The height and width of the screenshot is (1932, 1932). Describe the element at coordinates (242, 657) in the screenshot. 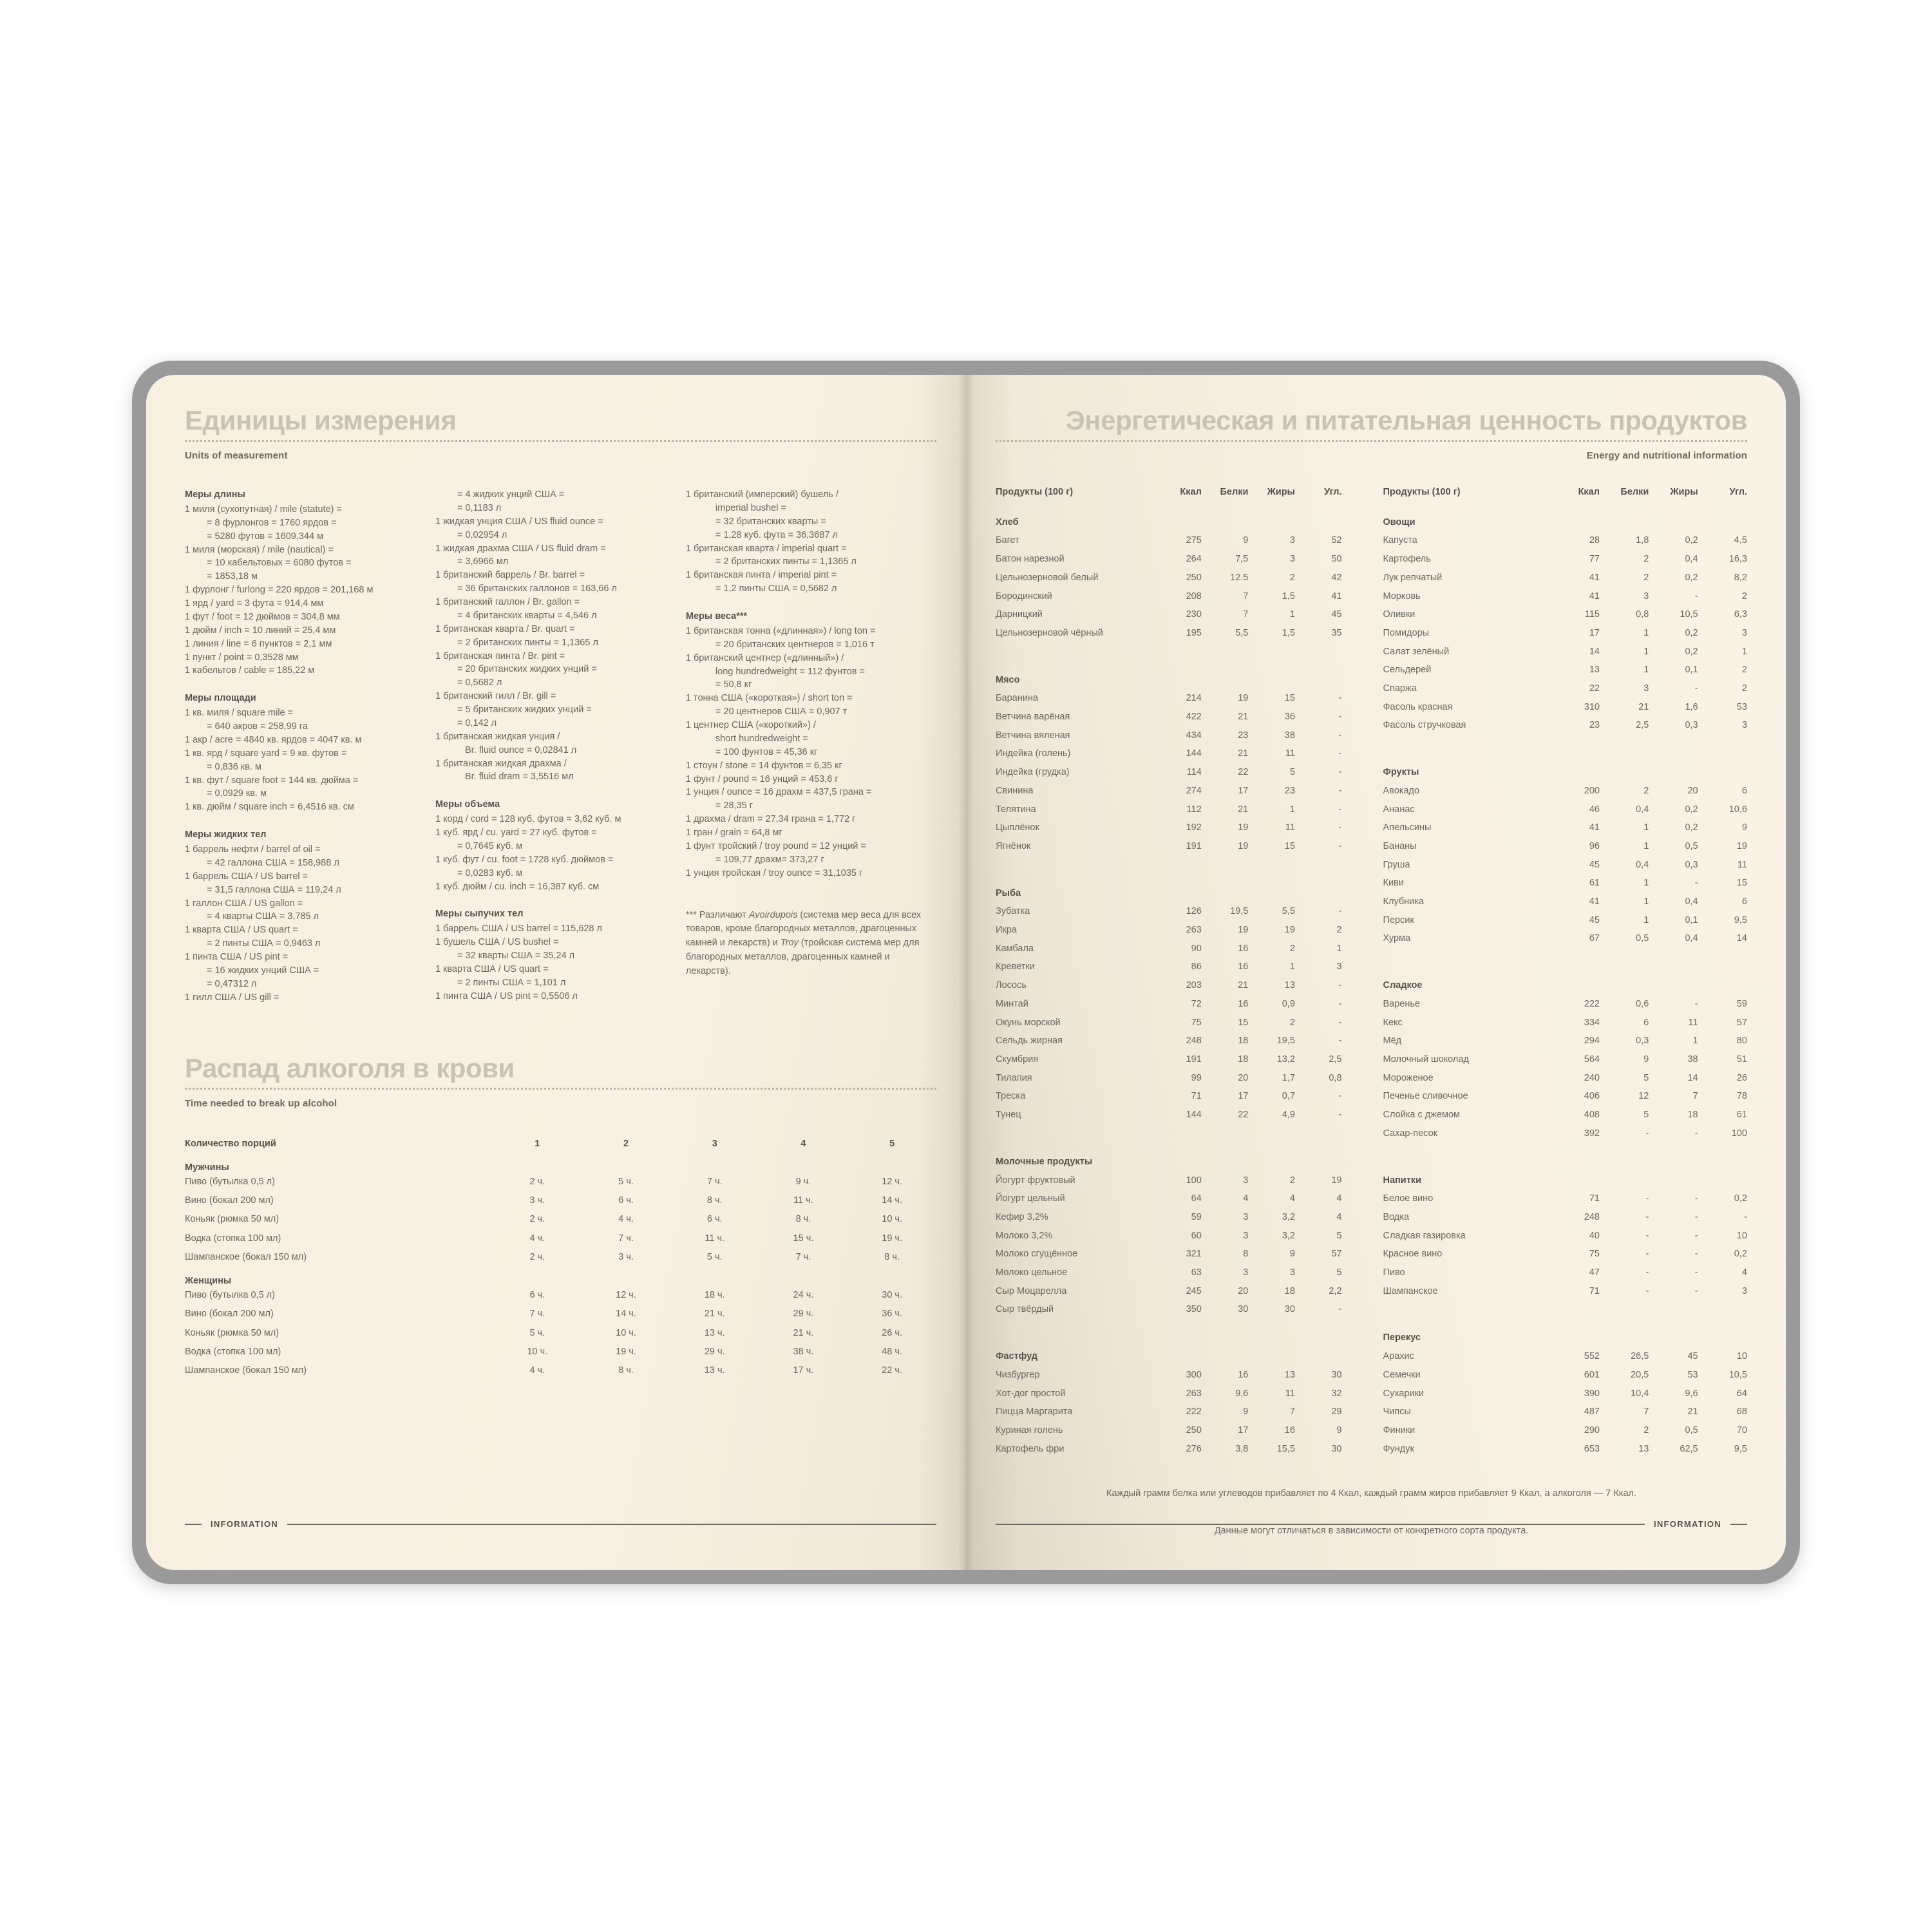

I see `units-line: 1 пункт / point = 0,3528 мм` at that location.